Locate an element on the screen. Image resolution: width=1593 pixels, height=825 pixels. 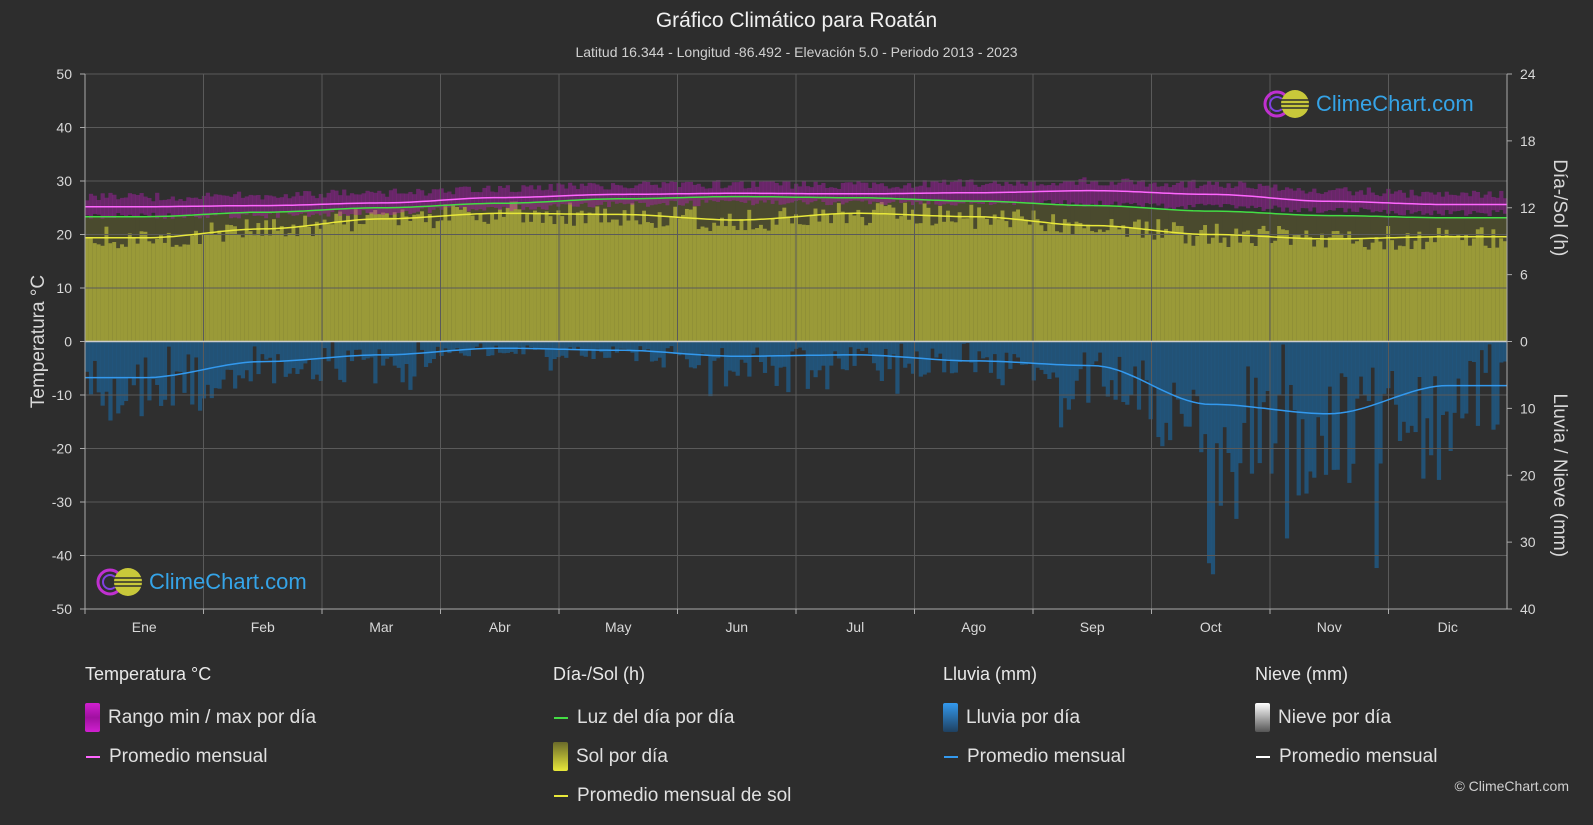
y-right-top-axis-title: Día-/Sol (h) is located at coordinates (1559, 207).